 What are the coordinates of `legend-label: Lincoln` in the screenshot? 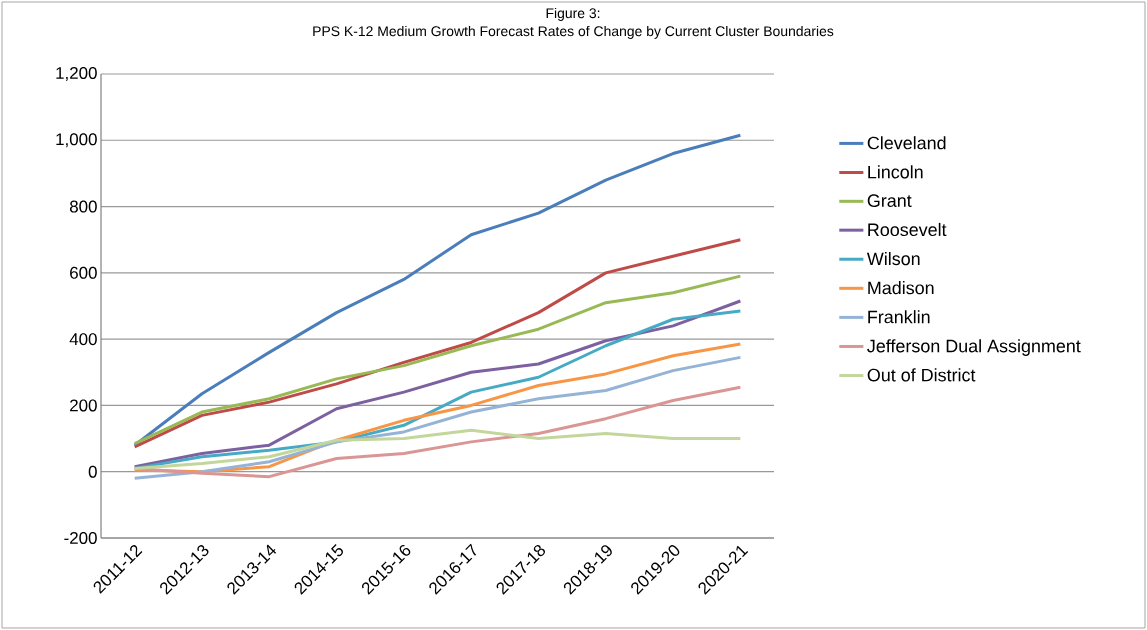 It's located at (895, 172).